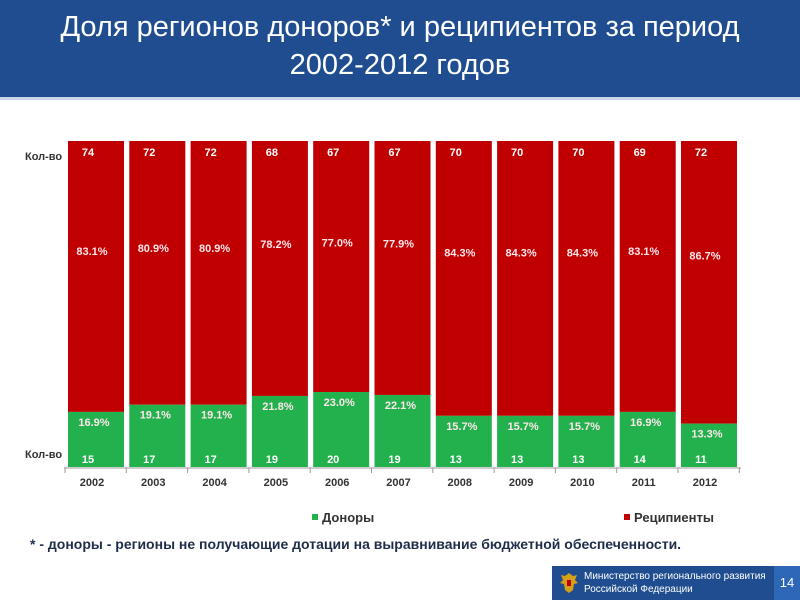  Describe the element at coordinates (463, 441) in the screenshot. I see `bar-donors-2008` at that location.